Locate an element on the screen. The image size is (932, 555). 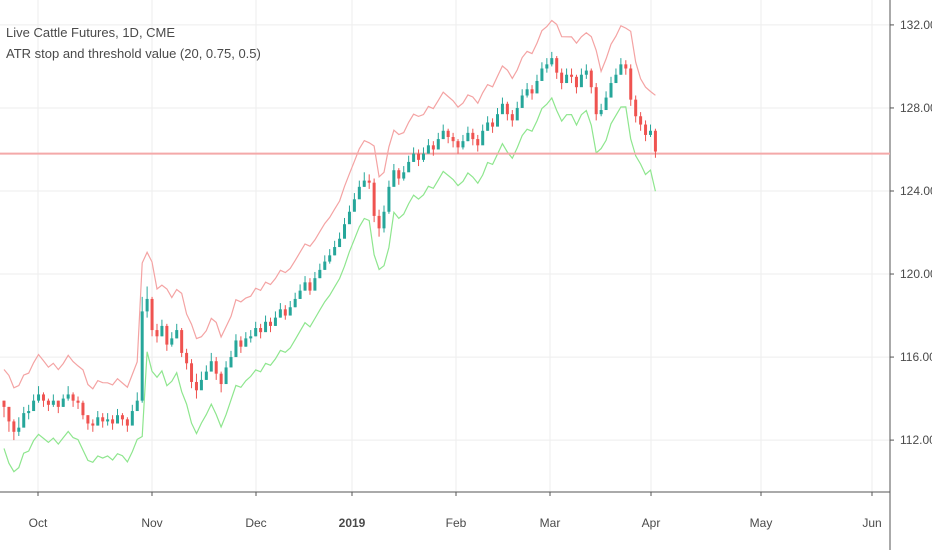
symbol-legend: Live Cattle Futures, 1D, CME is located at coordinates (91, 32).